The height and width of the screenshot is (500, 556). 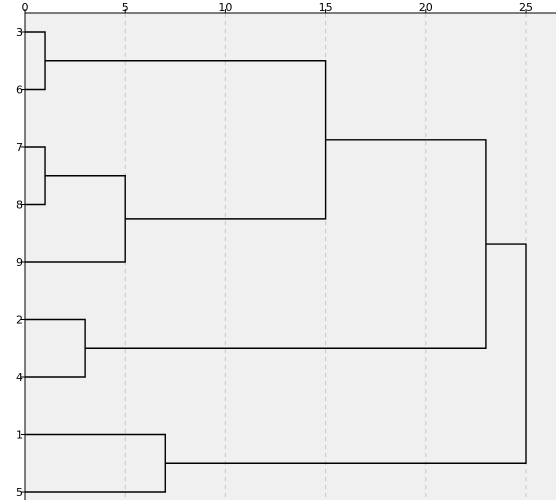 I want to click on leaf-label-7: 7, so click(x=19, y=147).